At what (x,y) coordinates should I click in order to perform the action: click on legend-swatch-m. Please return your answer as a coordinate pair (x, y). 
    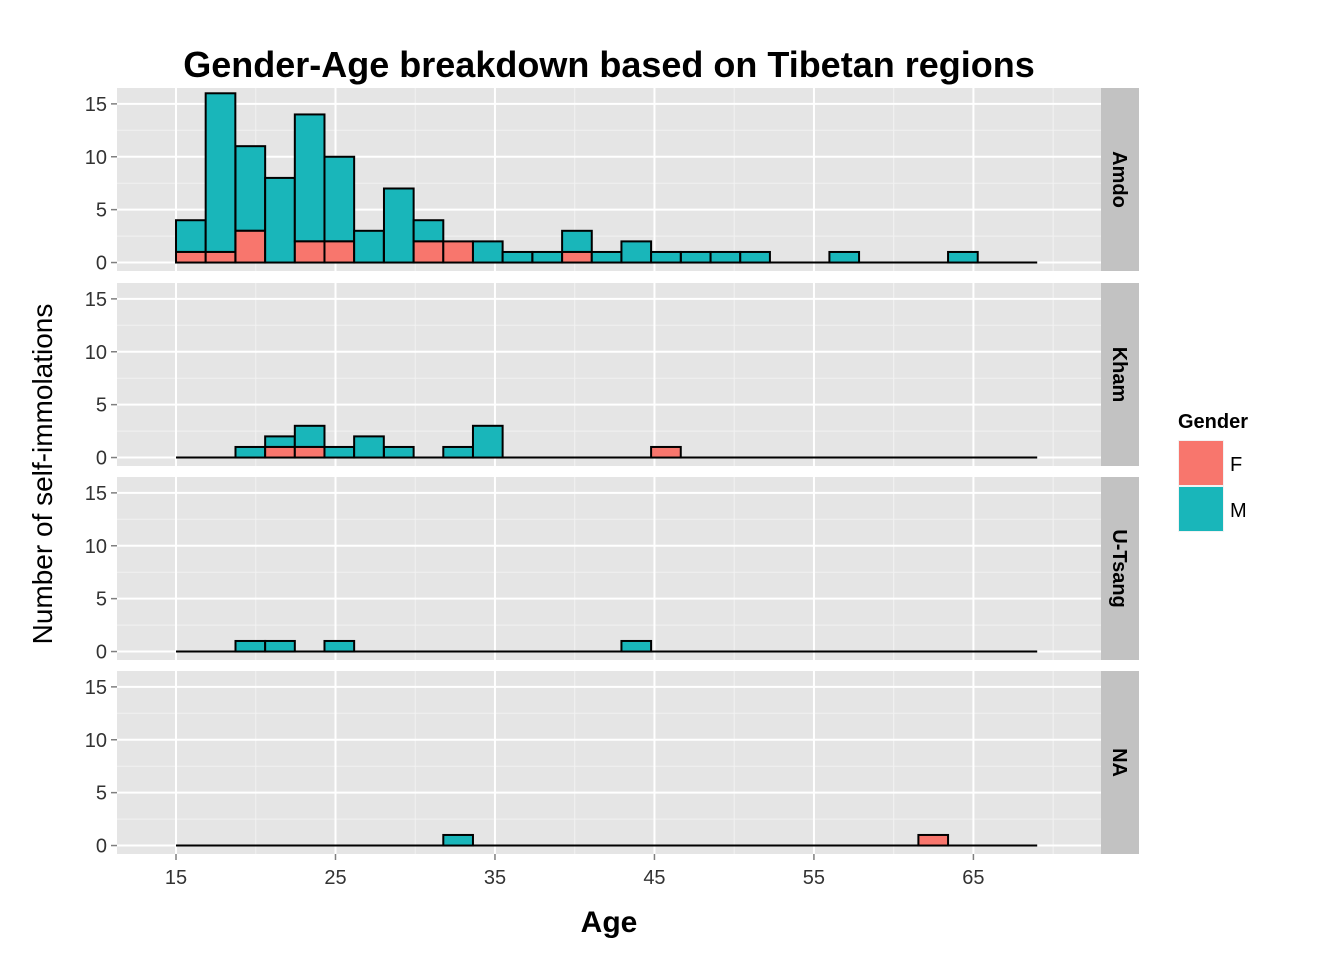
    Looking at the image, I should click on (1201, 509).